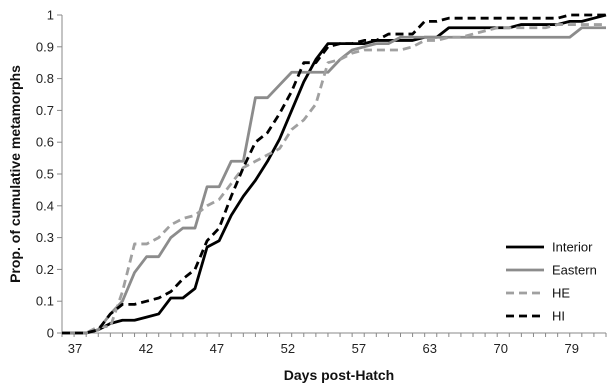  Describe the element at coordinates (45, 237) in the screenshot. I see `y-tick-label: 0.3` at that location.